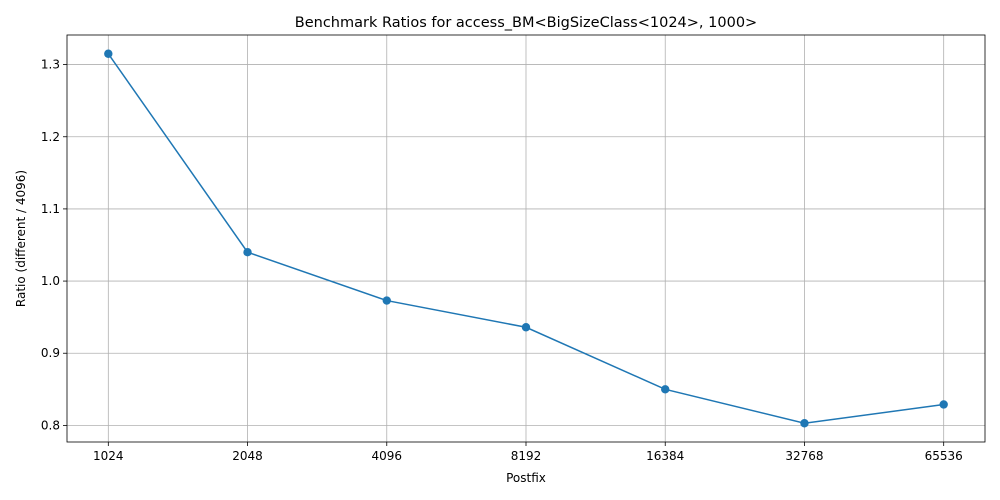  Describe the element at coordinates (526, 456) in the screenshot. I see `x-tick-label: 8192` at that location.